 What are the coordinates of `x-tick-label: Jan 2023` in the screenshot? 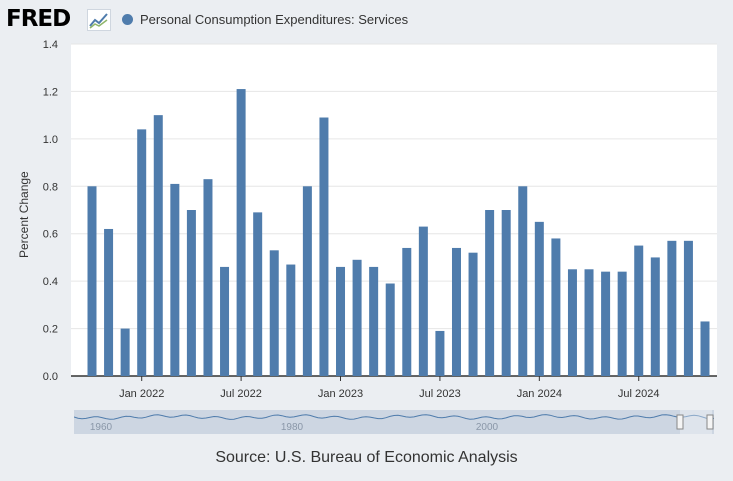 It's located at (340, 394).